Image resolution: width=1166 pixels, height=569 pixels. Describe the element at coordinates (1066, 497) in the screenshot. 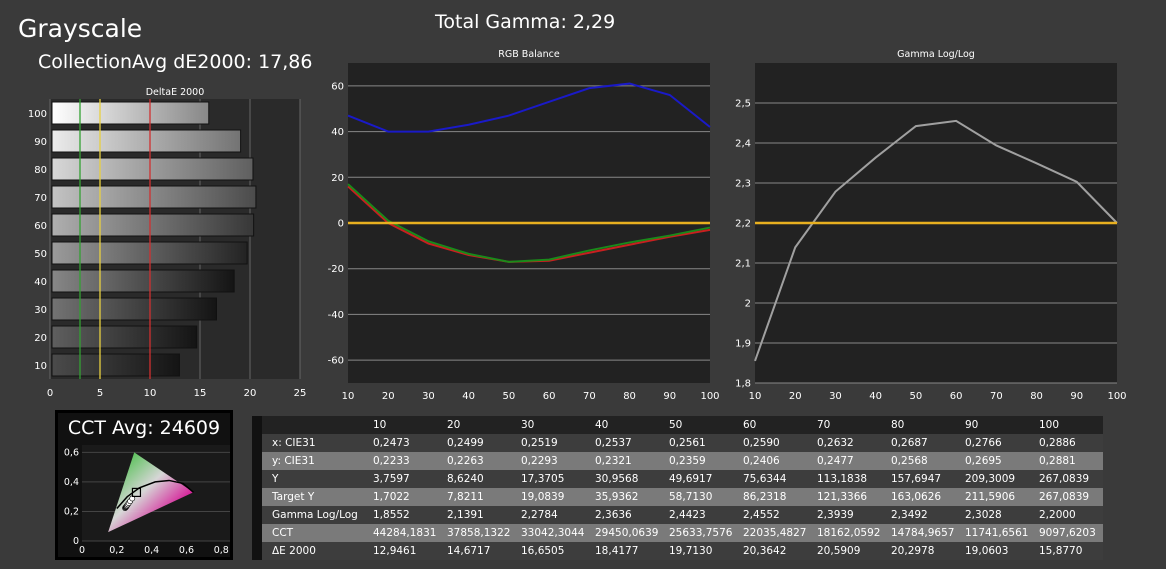

I see `table-cell: 267,0839` at that location.